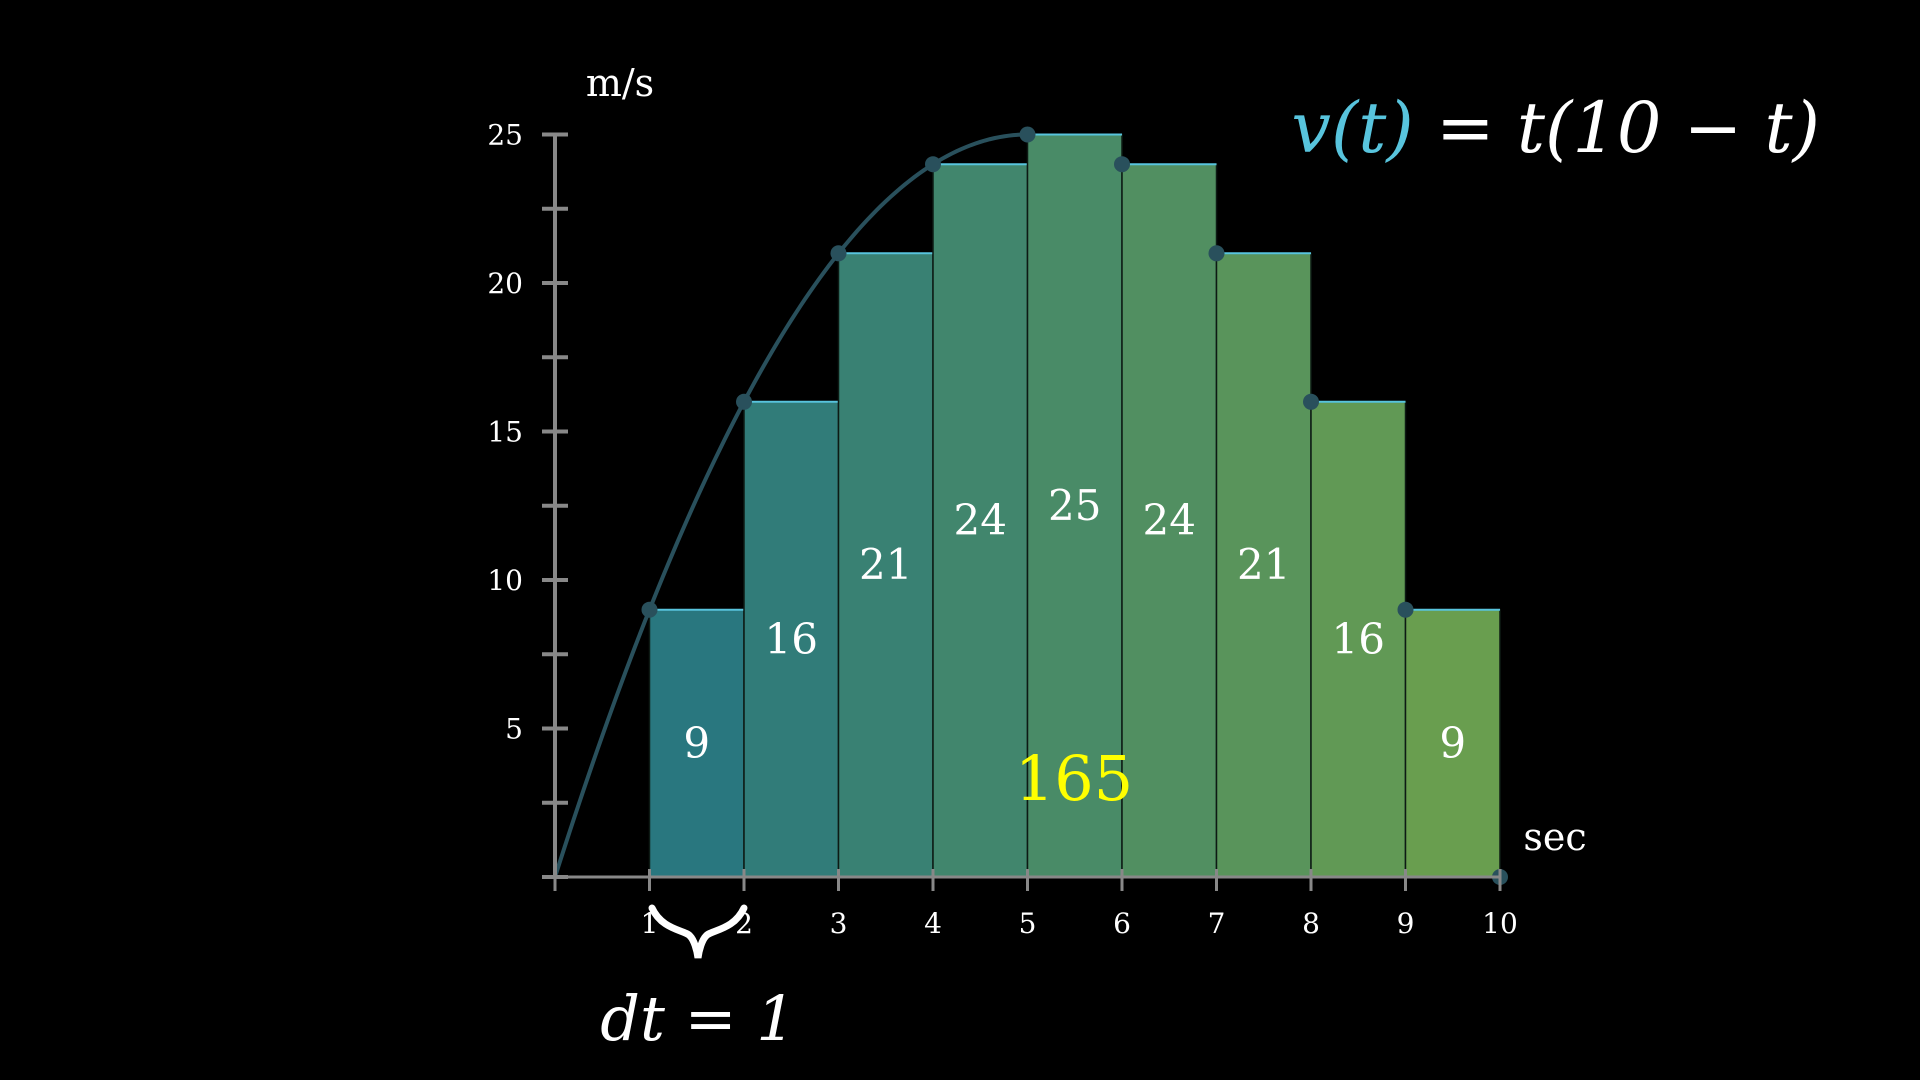 The height and width of the screenshot is (1080, 1920). Describe the element at coordinates (1452, 742) in the screenshot. I see `bar-value-label-9: 9` at that location.